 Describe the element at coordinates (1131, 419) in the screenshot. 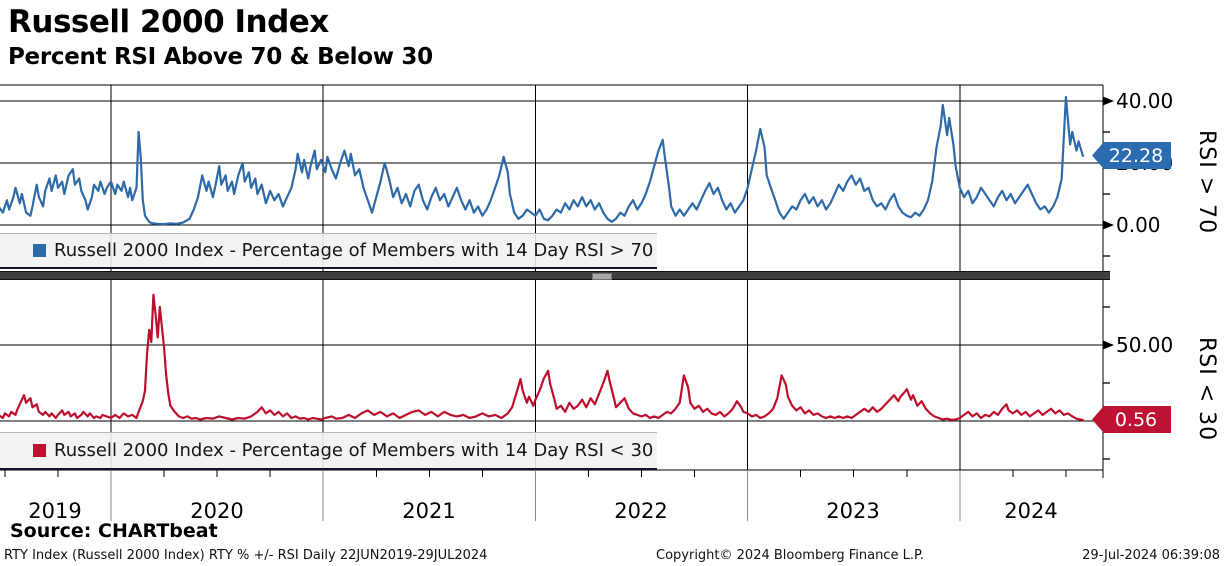

I see `last-value-badge-rsi-below: 0.56` at that location.